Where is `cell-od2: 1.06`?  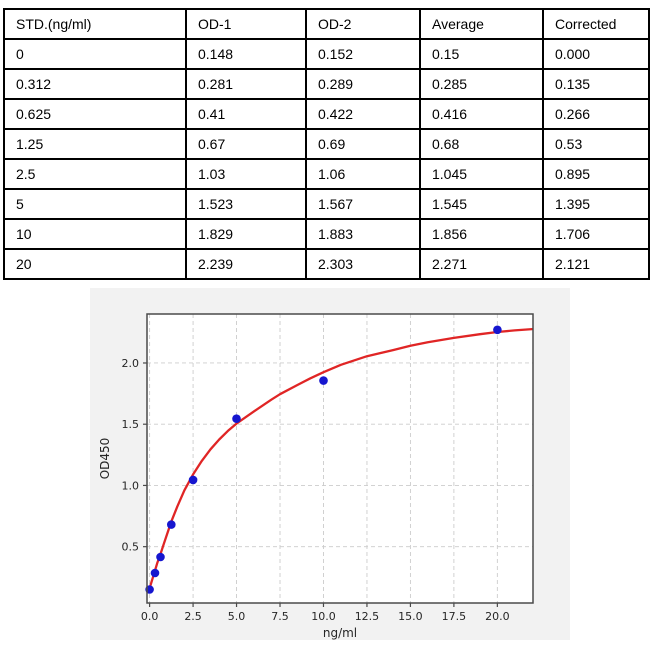
cell-od2: 1.06 is located at coordinates (363, 174).